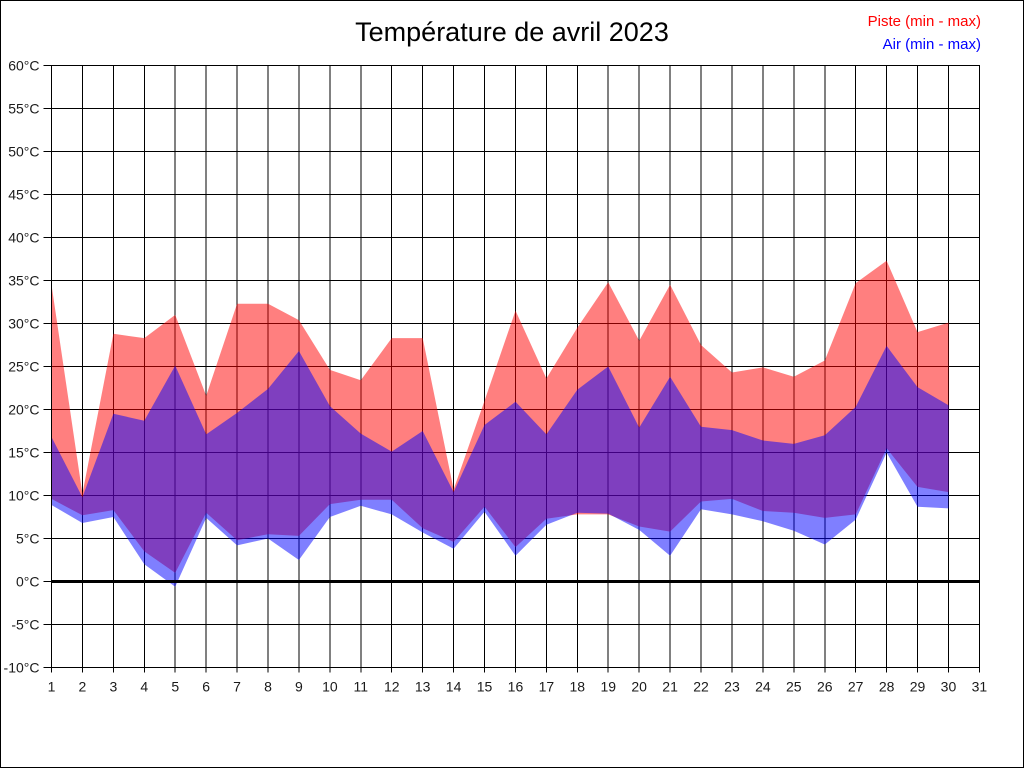 The width and height of the screenshot is (1024, 768). Describe the element at coordinates (23, 238) in the screenshot. I see `y-tick-label: 40°C` at that location.